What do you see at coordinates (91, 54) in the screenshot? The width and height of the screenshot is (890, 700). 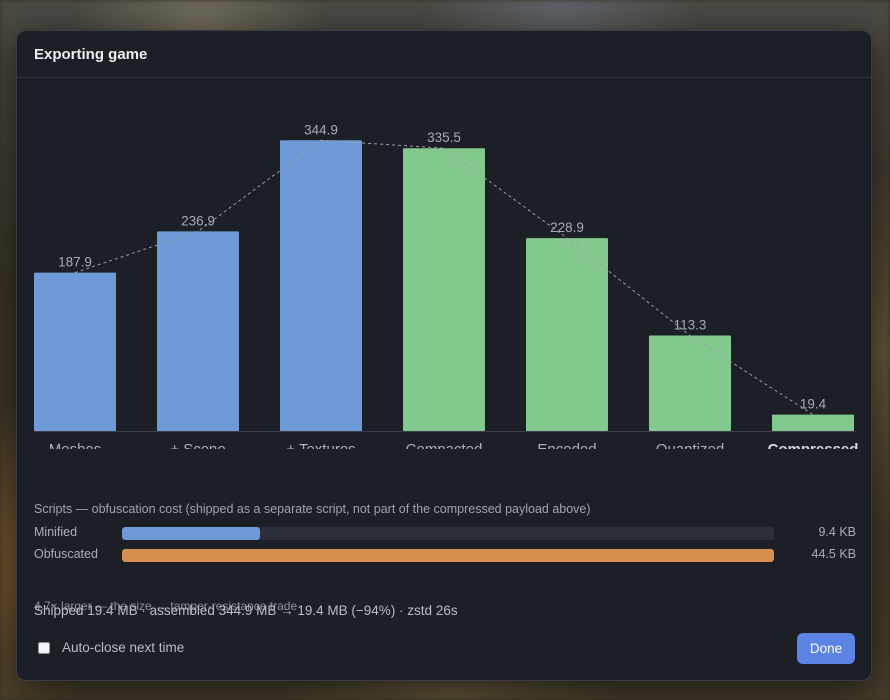 I see `dialog-title: Exporting game` at bounding box center [91, 54].